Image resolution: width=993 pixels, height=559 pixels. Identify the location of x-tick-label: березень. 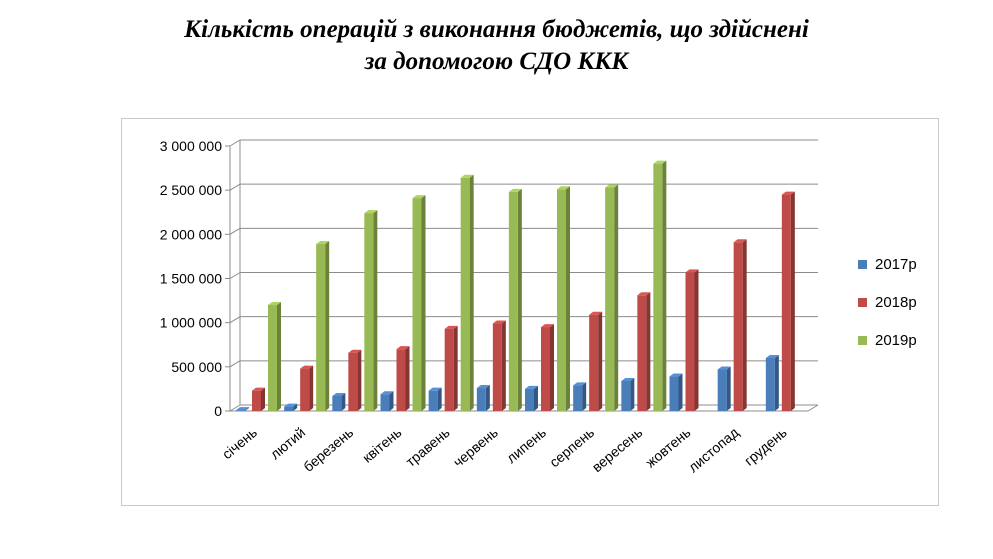
(328, 449).